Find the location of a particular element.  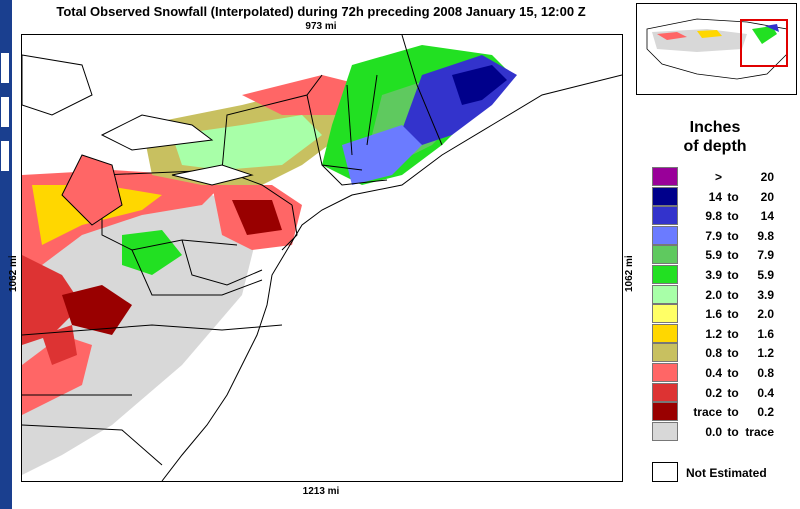

legend-title-line2: of depth is located at coordinates (715, 146).